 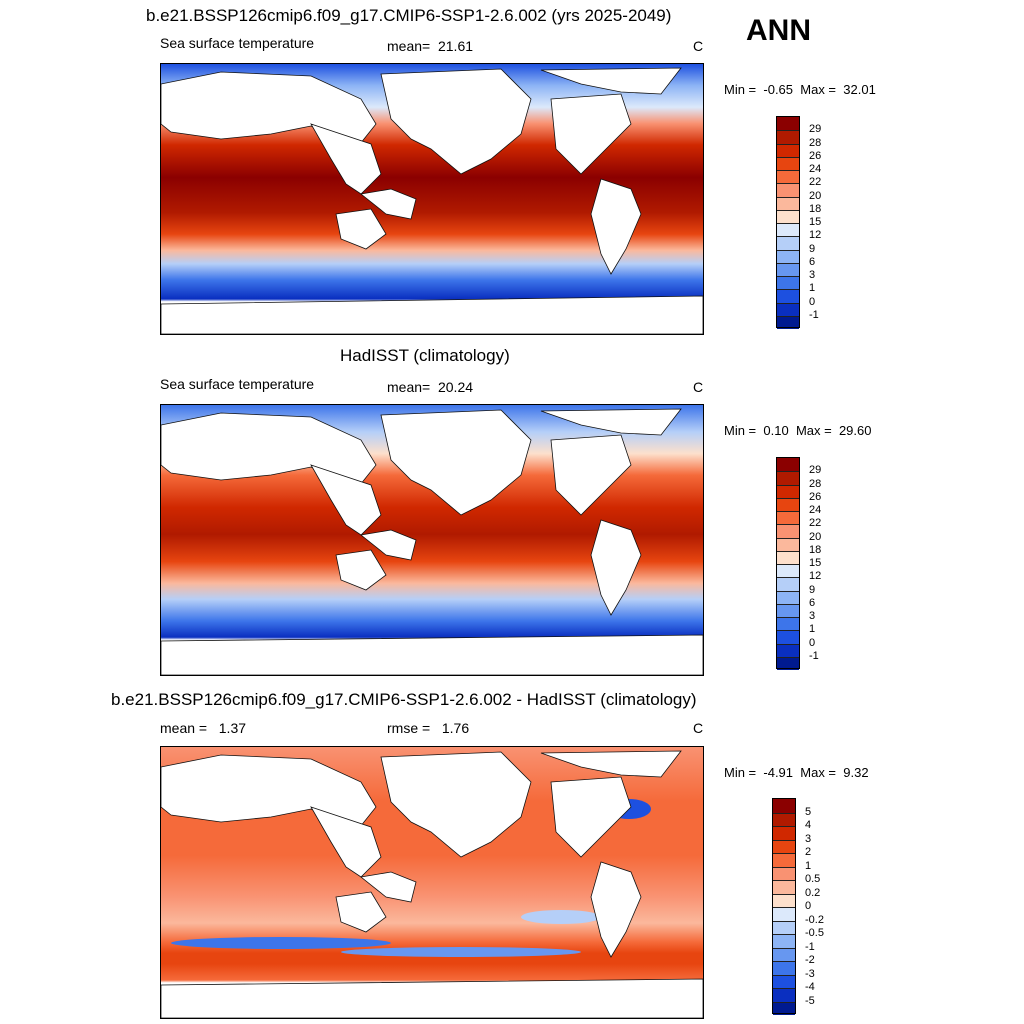 I want to click on panel-1-colorbar-frame, so click(x=788, y=222).